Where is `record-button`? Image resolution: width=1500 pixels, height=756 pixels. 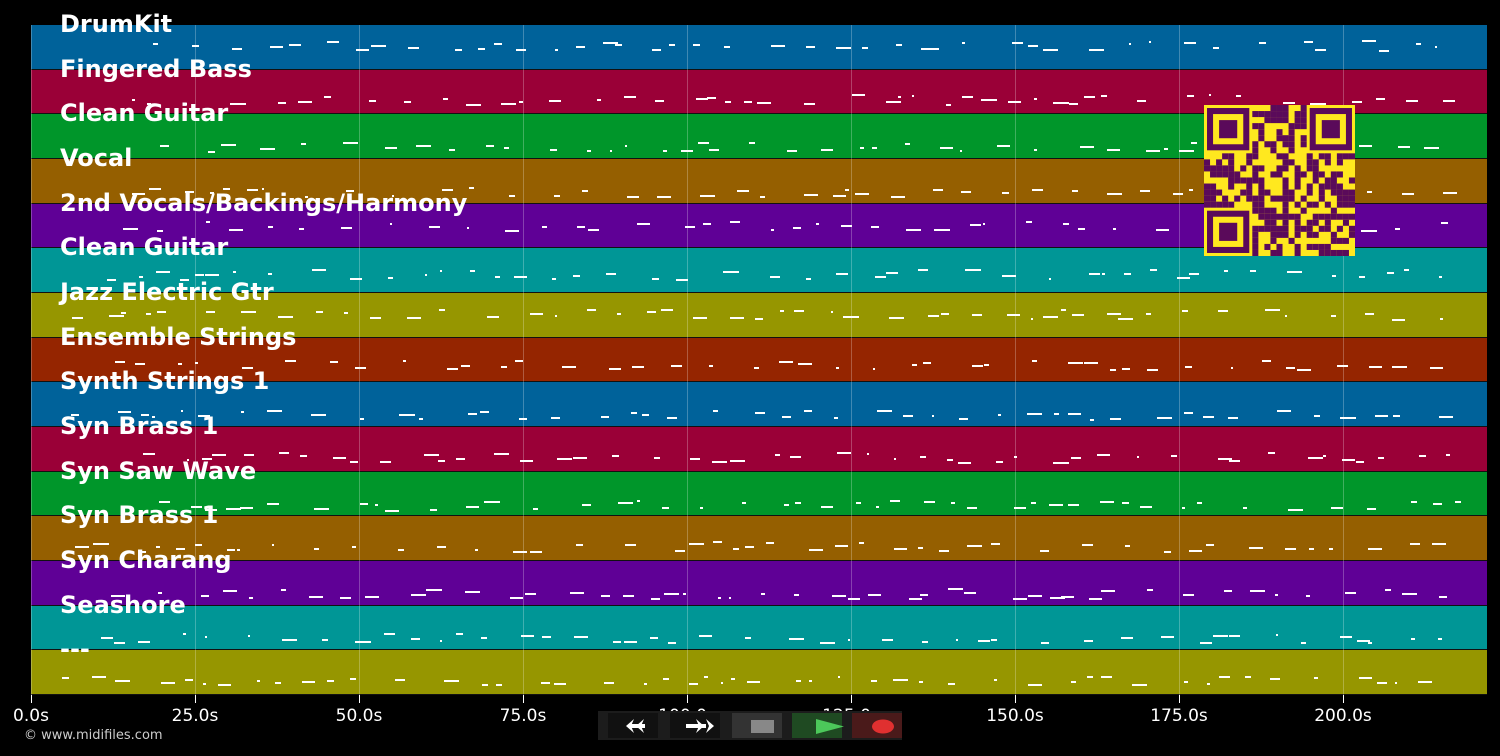 record-button is located at coordinates (877, 725).